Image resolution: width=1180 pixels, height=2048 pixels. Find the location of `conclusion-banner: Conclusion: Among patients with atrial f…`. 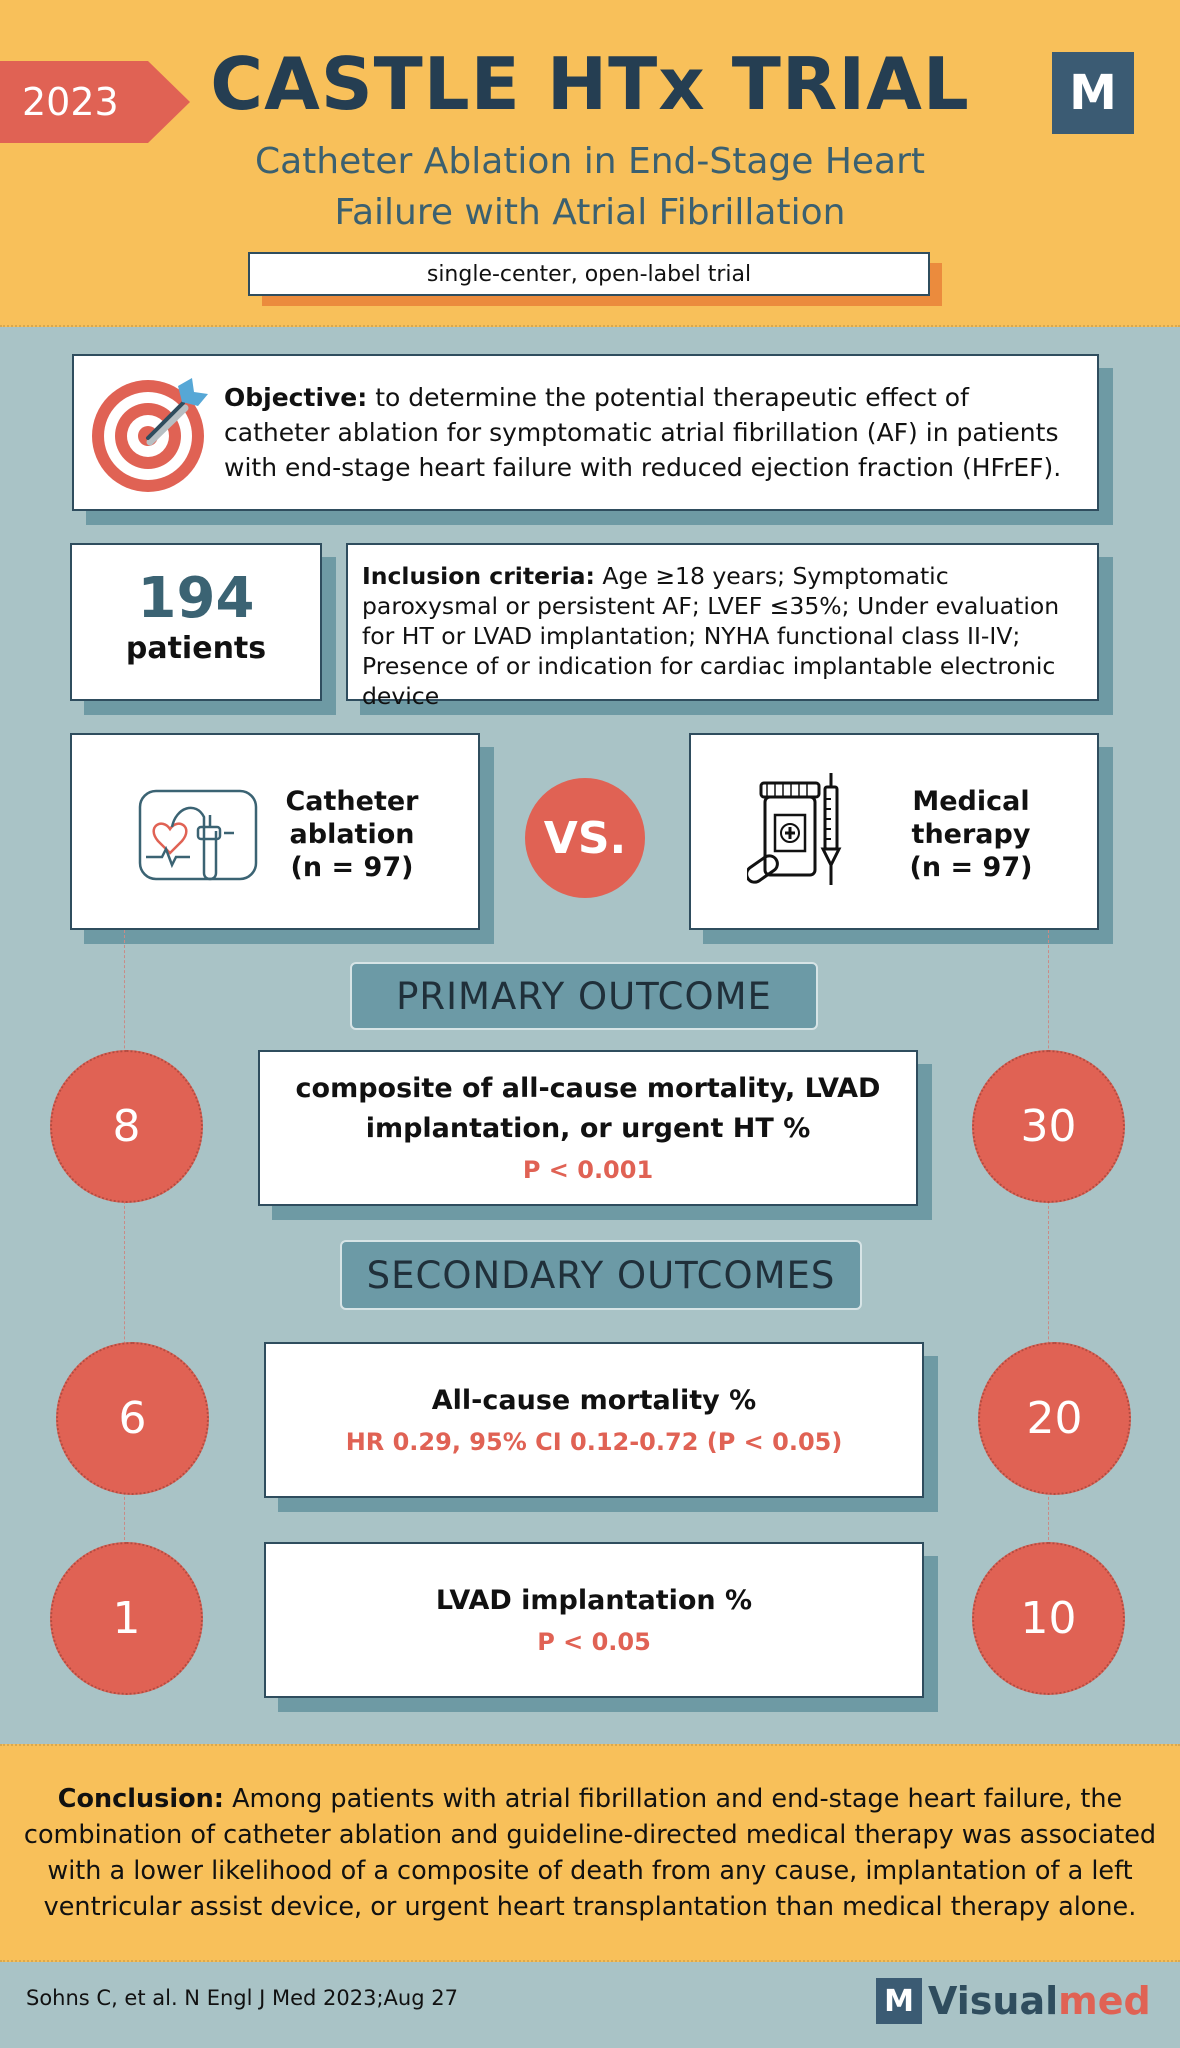

conclusion-banner: Conclusion: Among patients with atrial f… is located at coordinates (590, 1853).